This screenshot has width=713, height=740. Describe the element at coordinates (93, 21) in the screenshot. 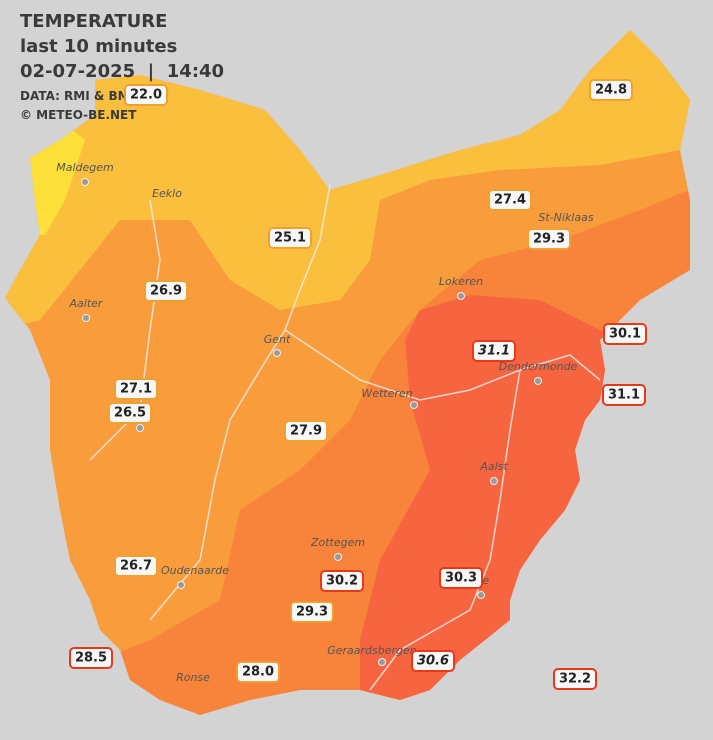

I see `title: TEMPERATURE` at that location.